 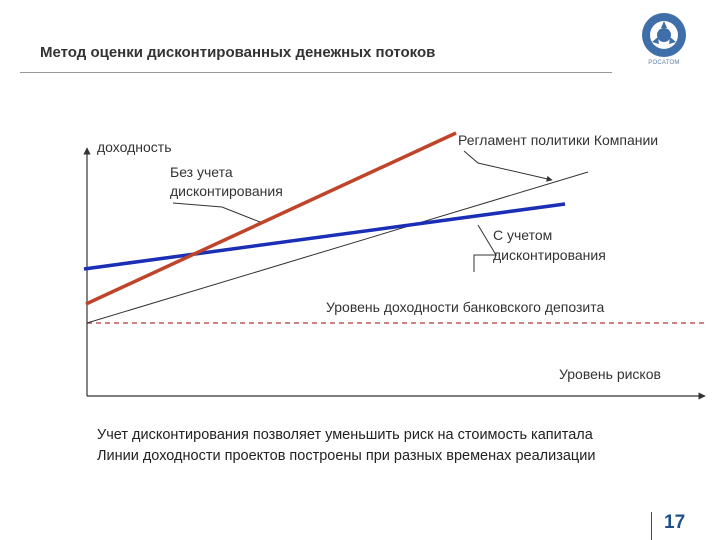 I want to click on callout-leader-with-discounting, so click(x=485, y=248).